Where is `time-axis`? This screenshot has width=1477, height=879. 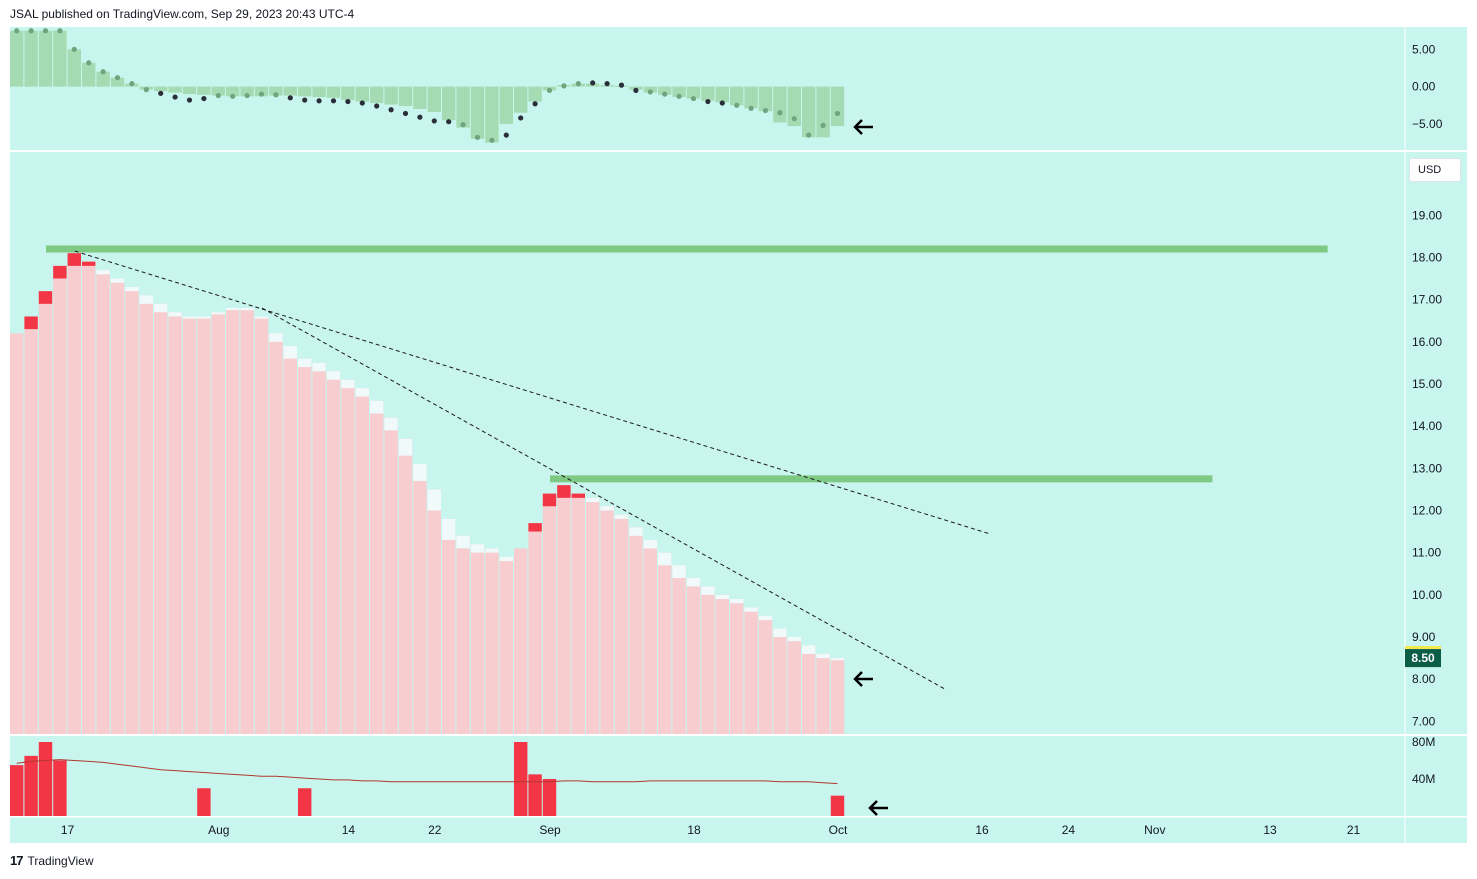 time-axis is located at coordinates (738, 830).